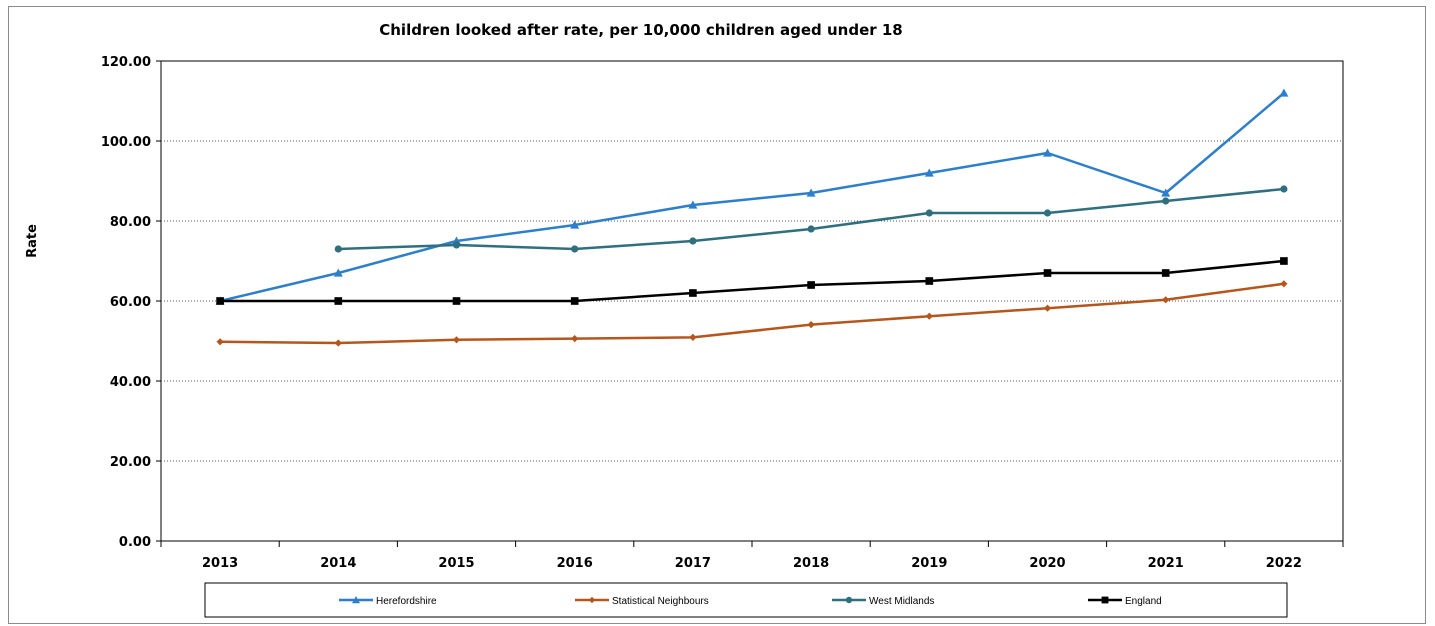  What do you see at coordinates (901, 601) in the screenshot?
I see `legend-label: West Midlands` at bounding box center [901, 601].